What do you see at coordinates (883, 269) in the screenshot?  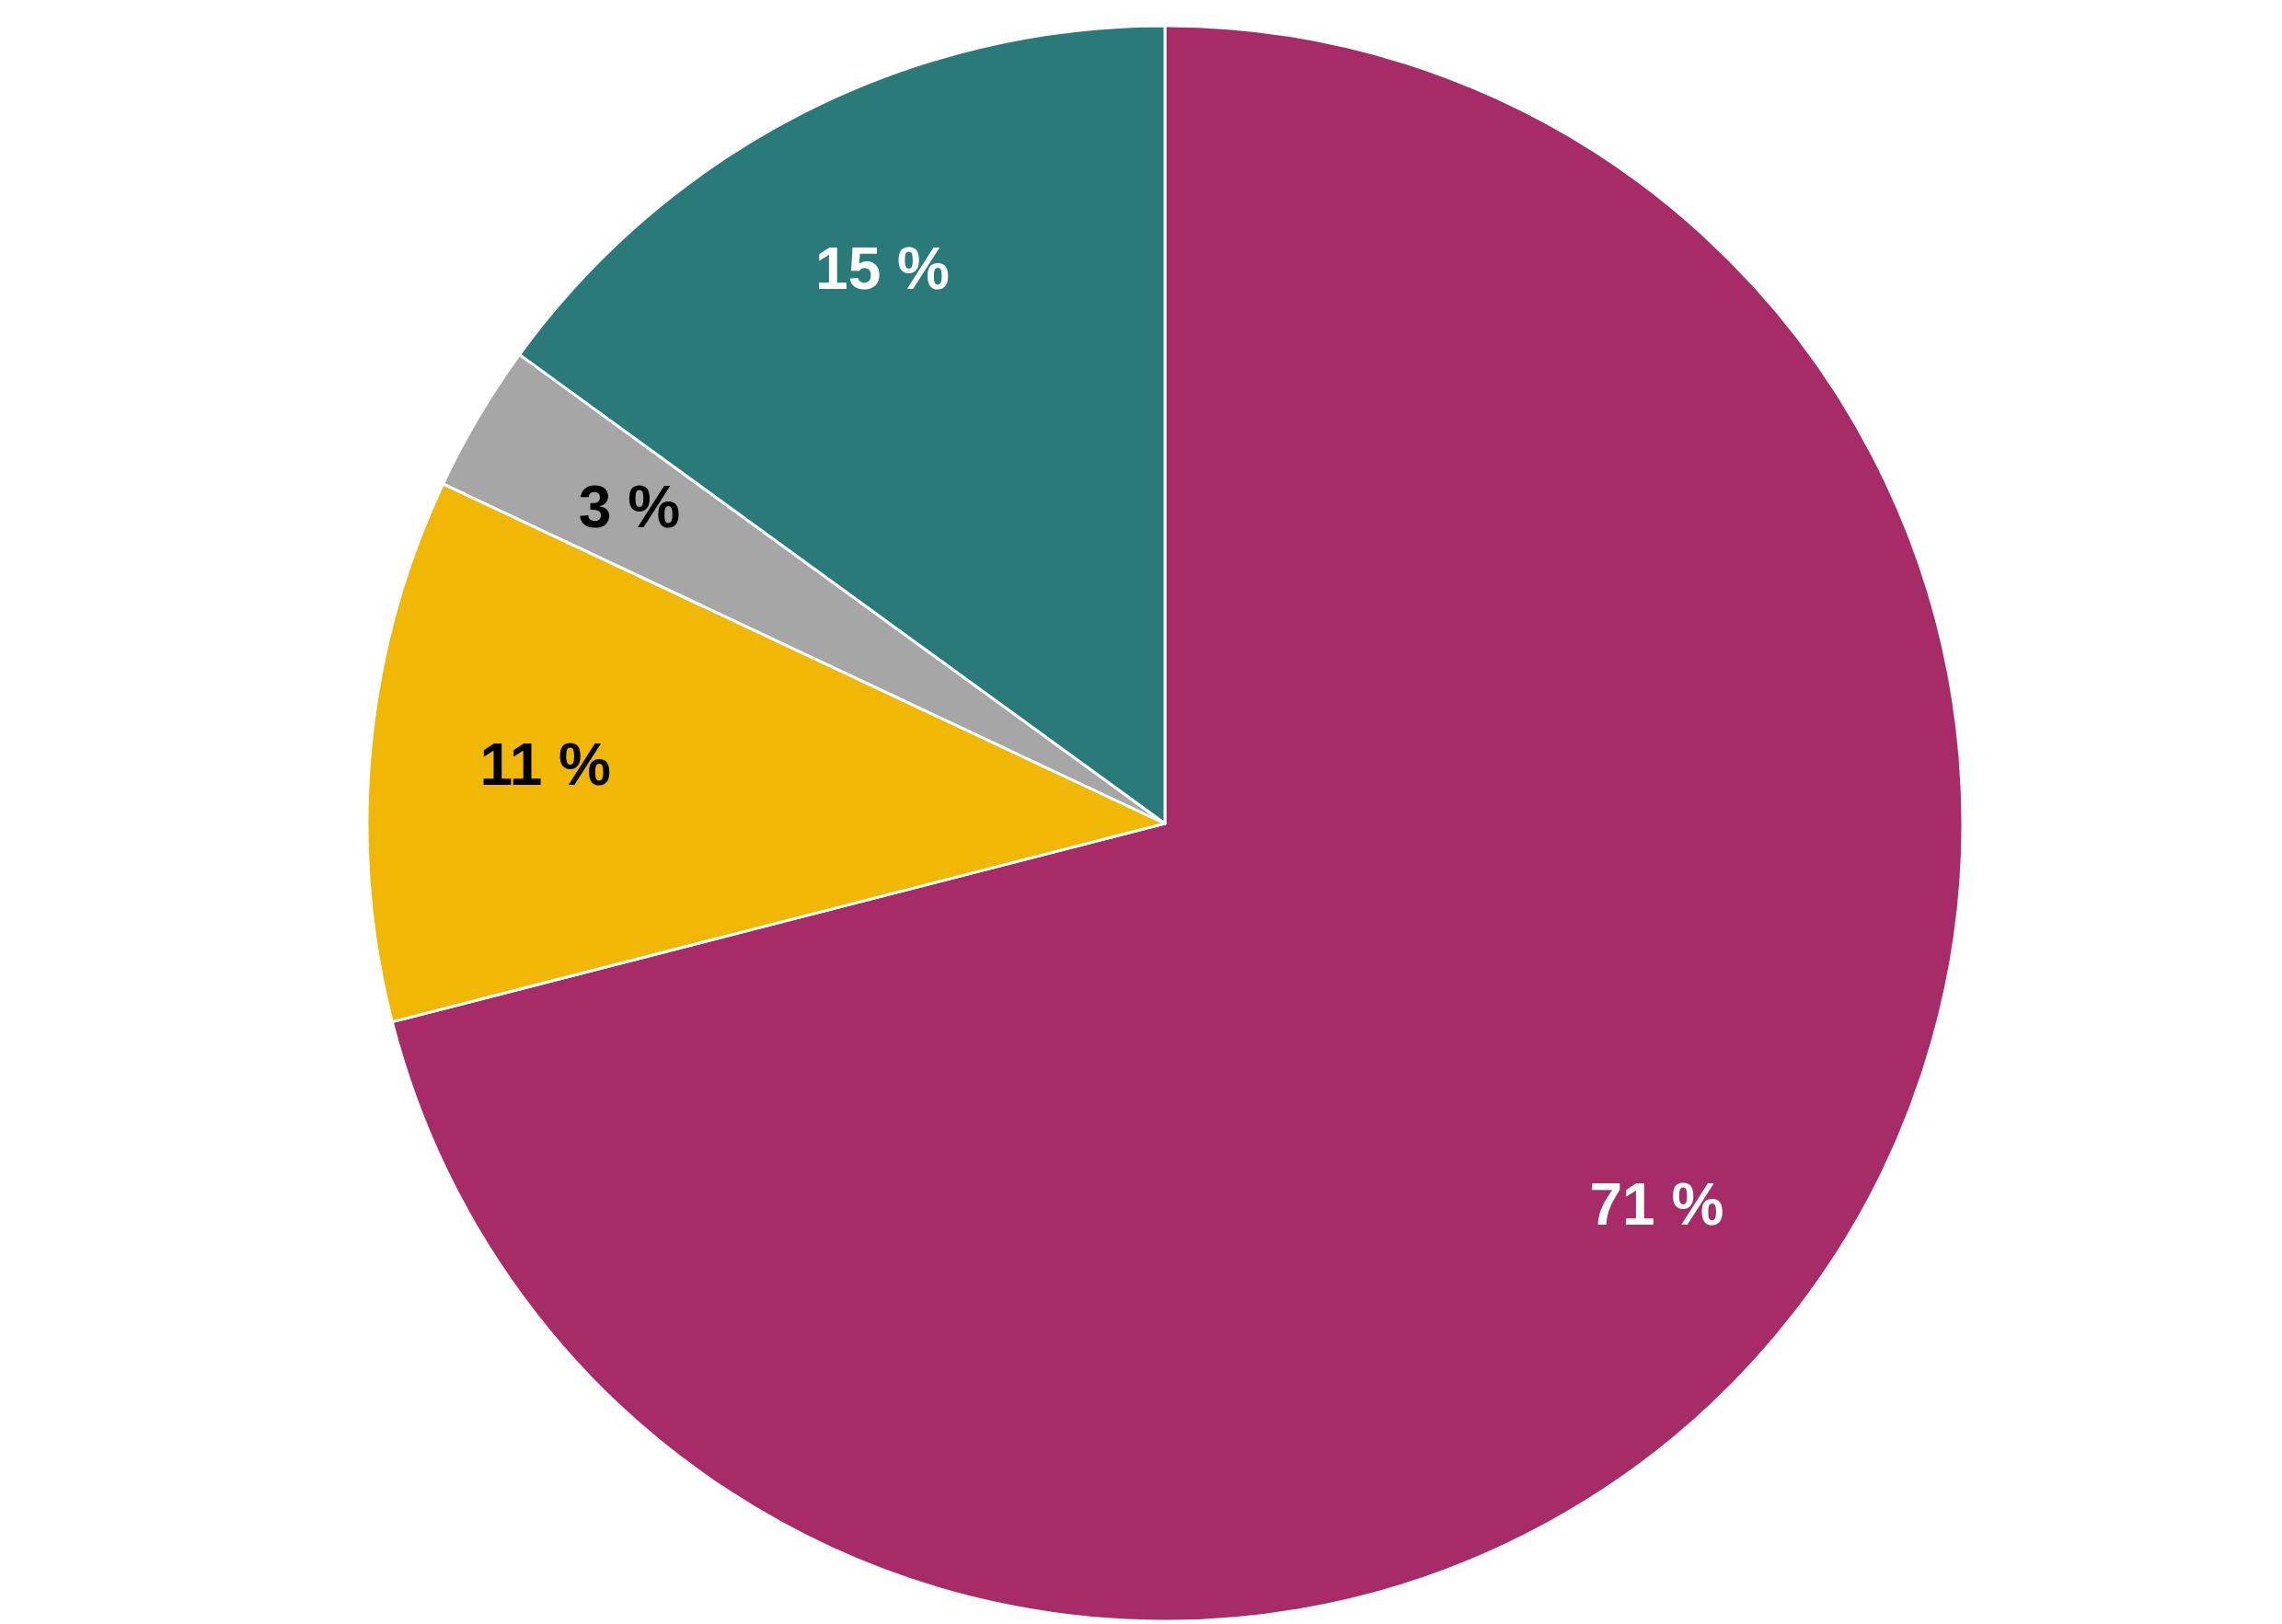 I see `data-label: 15 %` at bounding box center [883, 269].